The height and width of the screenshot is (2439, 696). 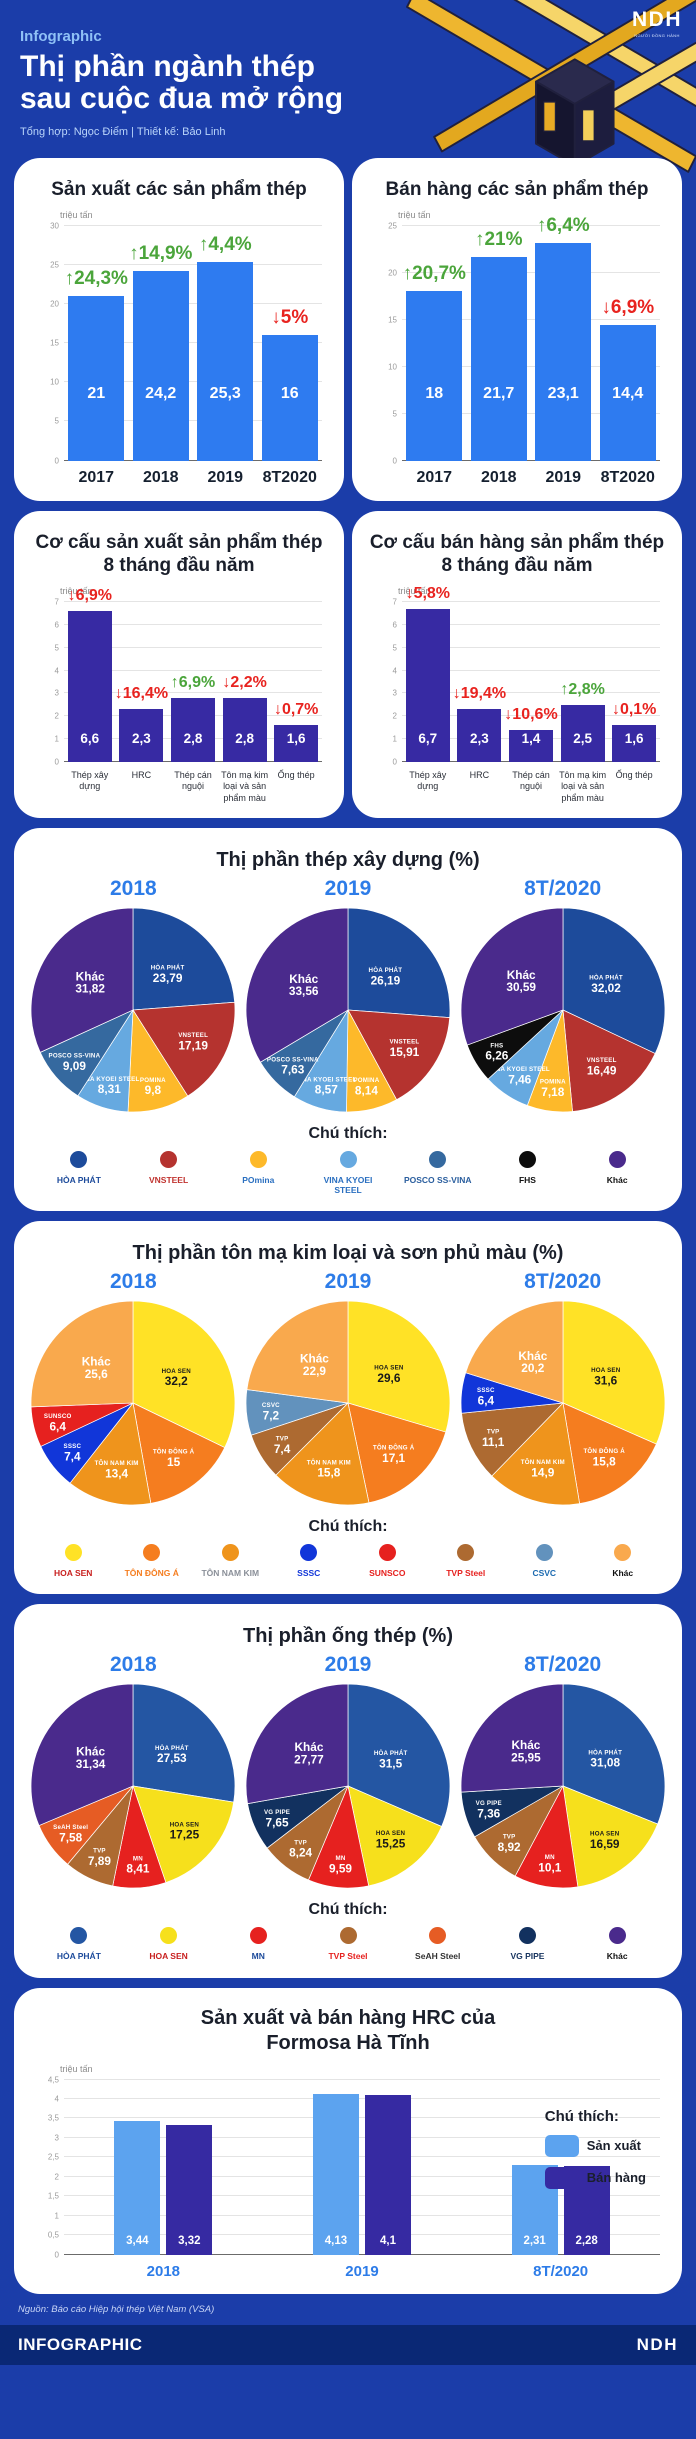 What do you see at coordinates (169, 1944) in the screenshot?
I see `legend-item: HOA SEN` at bounding box center [169, 1944].